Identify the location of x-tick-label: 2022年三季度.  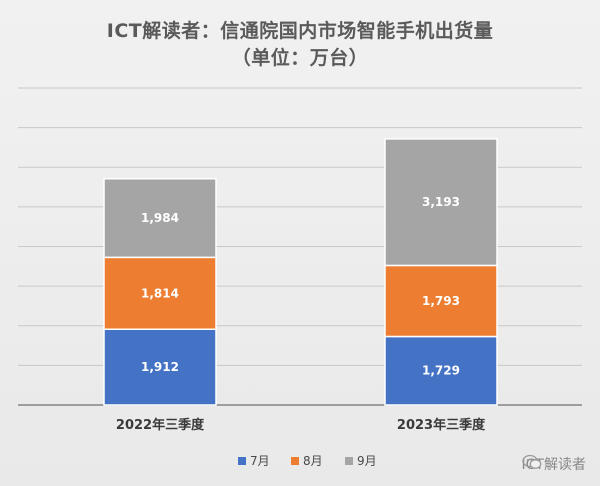
(160, 425).